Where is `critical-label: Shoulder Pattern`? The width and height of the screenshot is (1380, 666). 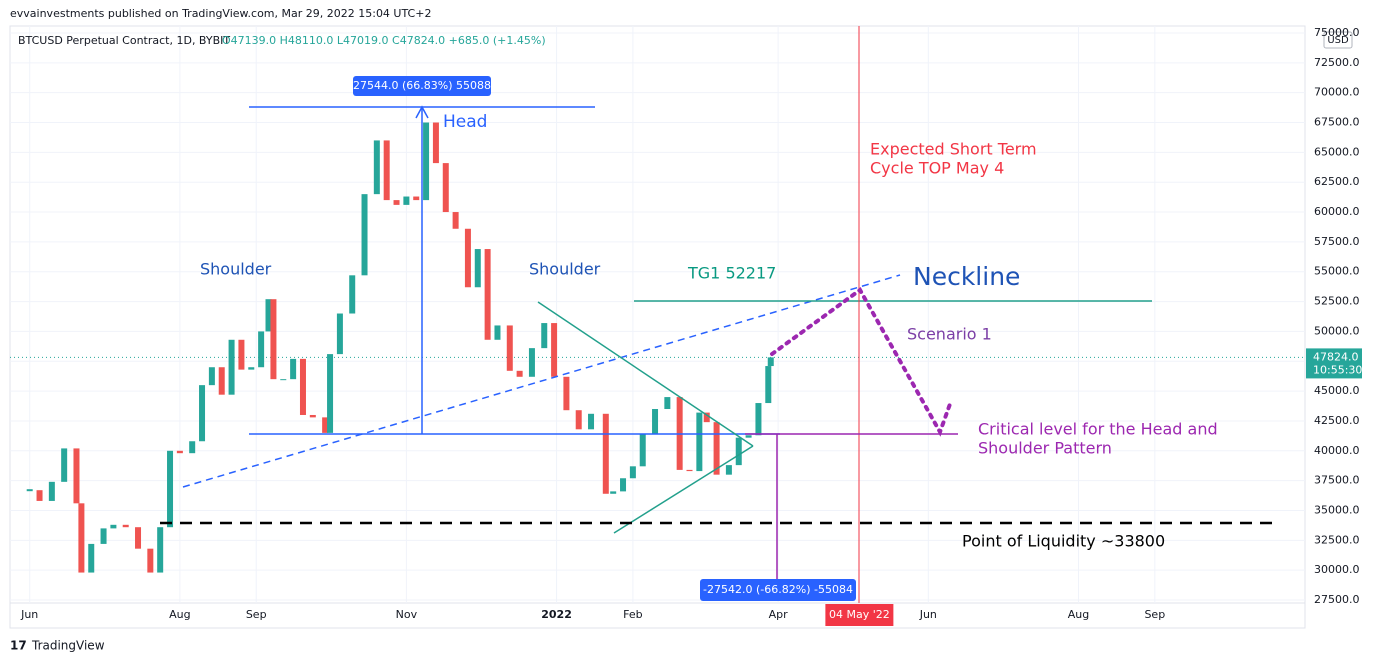
critical-label: Shoulder Pattern is located at coordinates (1045, 448).